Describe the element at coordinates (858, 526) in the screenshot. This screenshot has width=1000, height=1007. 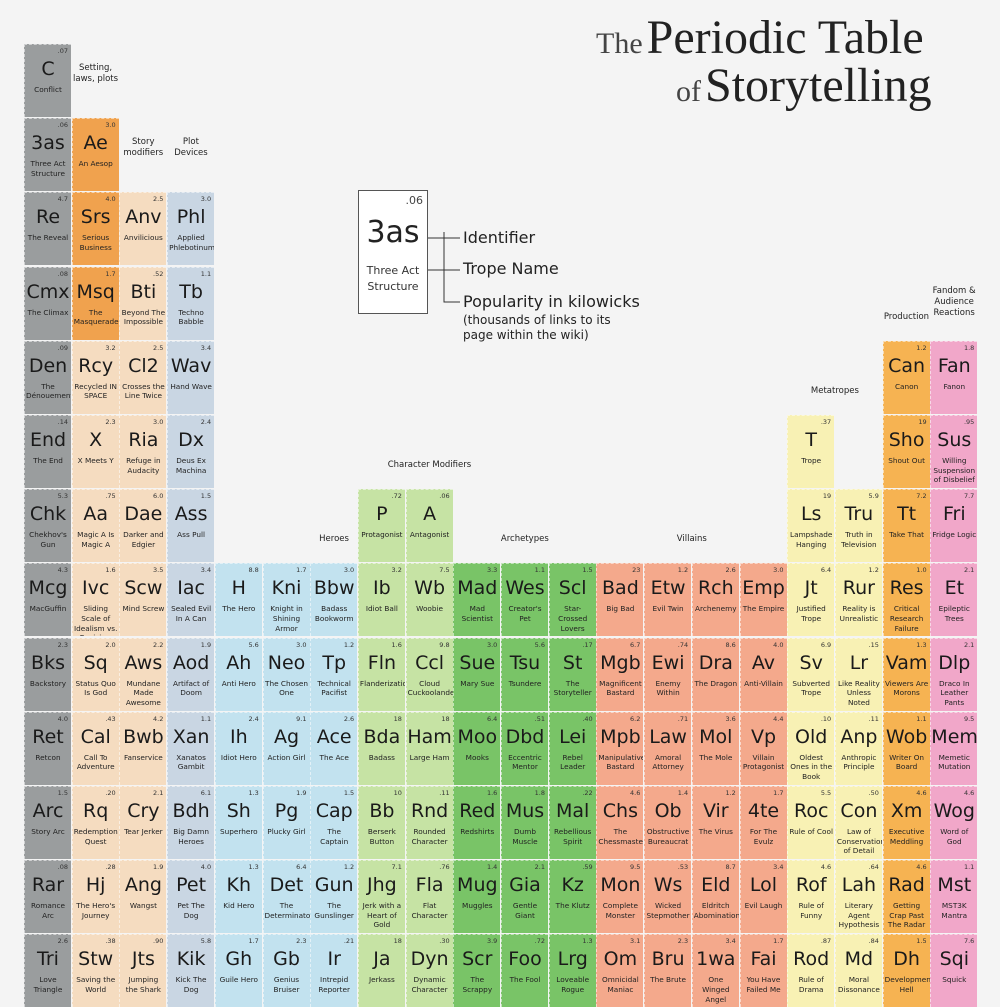
I see `element-cell: 5.9 Tru Truth in Television` at that location.